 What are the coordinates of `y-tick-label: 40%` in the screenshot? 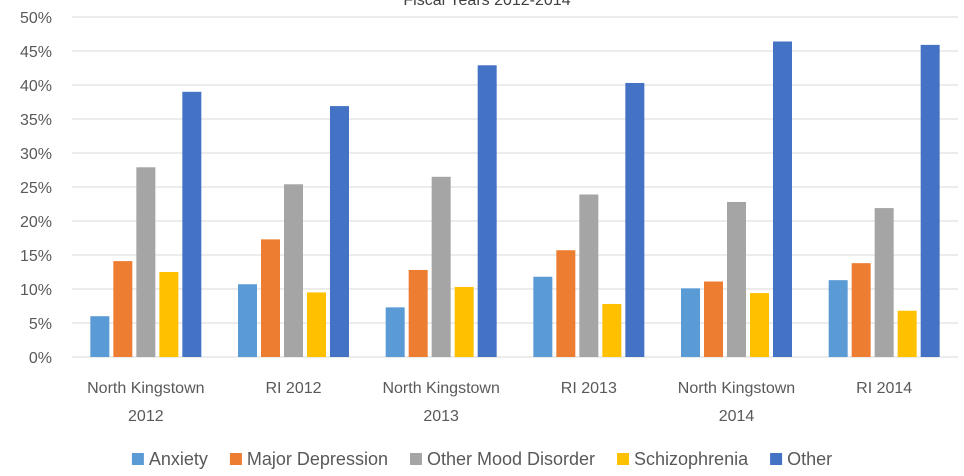 It's located at (36, 86).